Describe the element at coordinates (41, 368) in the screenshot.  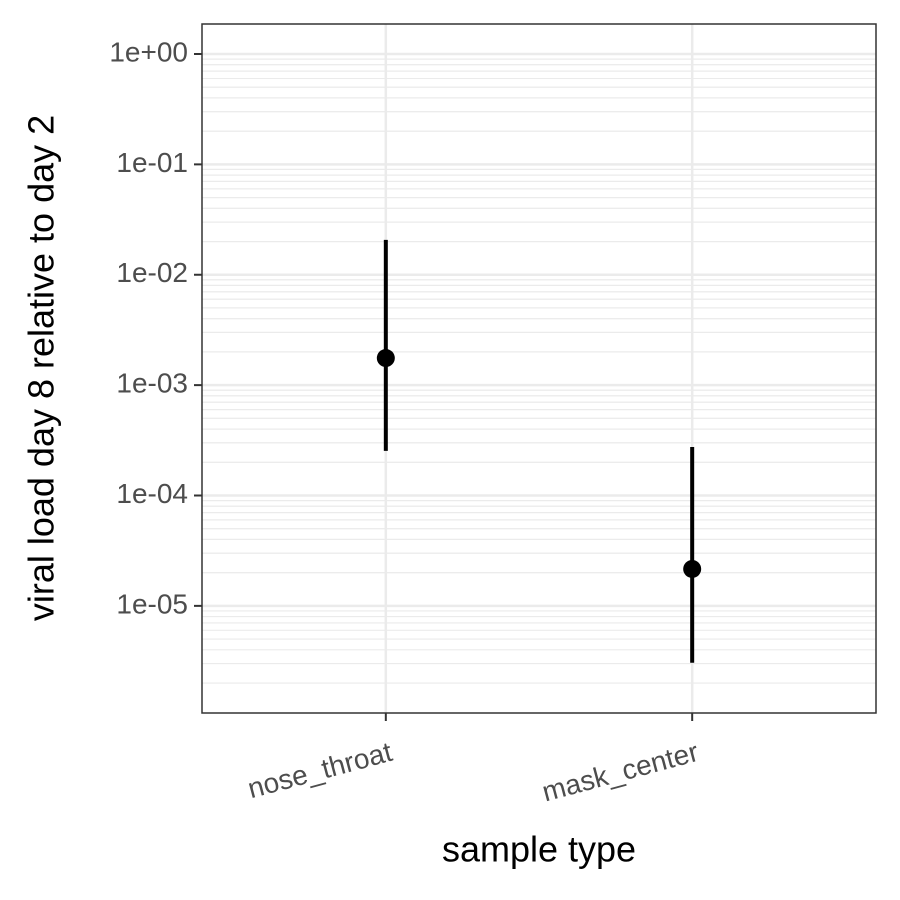
I see `y-axis-title: viral load day 8 relative to day 2` at that location.